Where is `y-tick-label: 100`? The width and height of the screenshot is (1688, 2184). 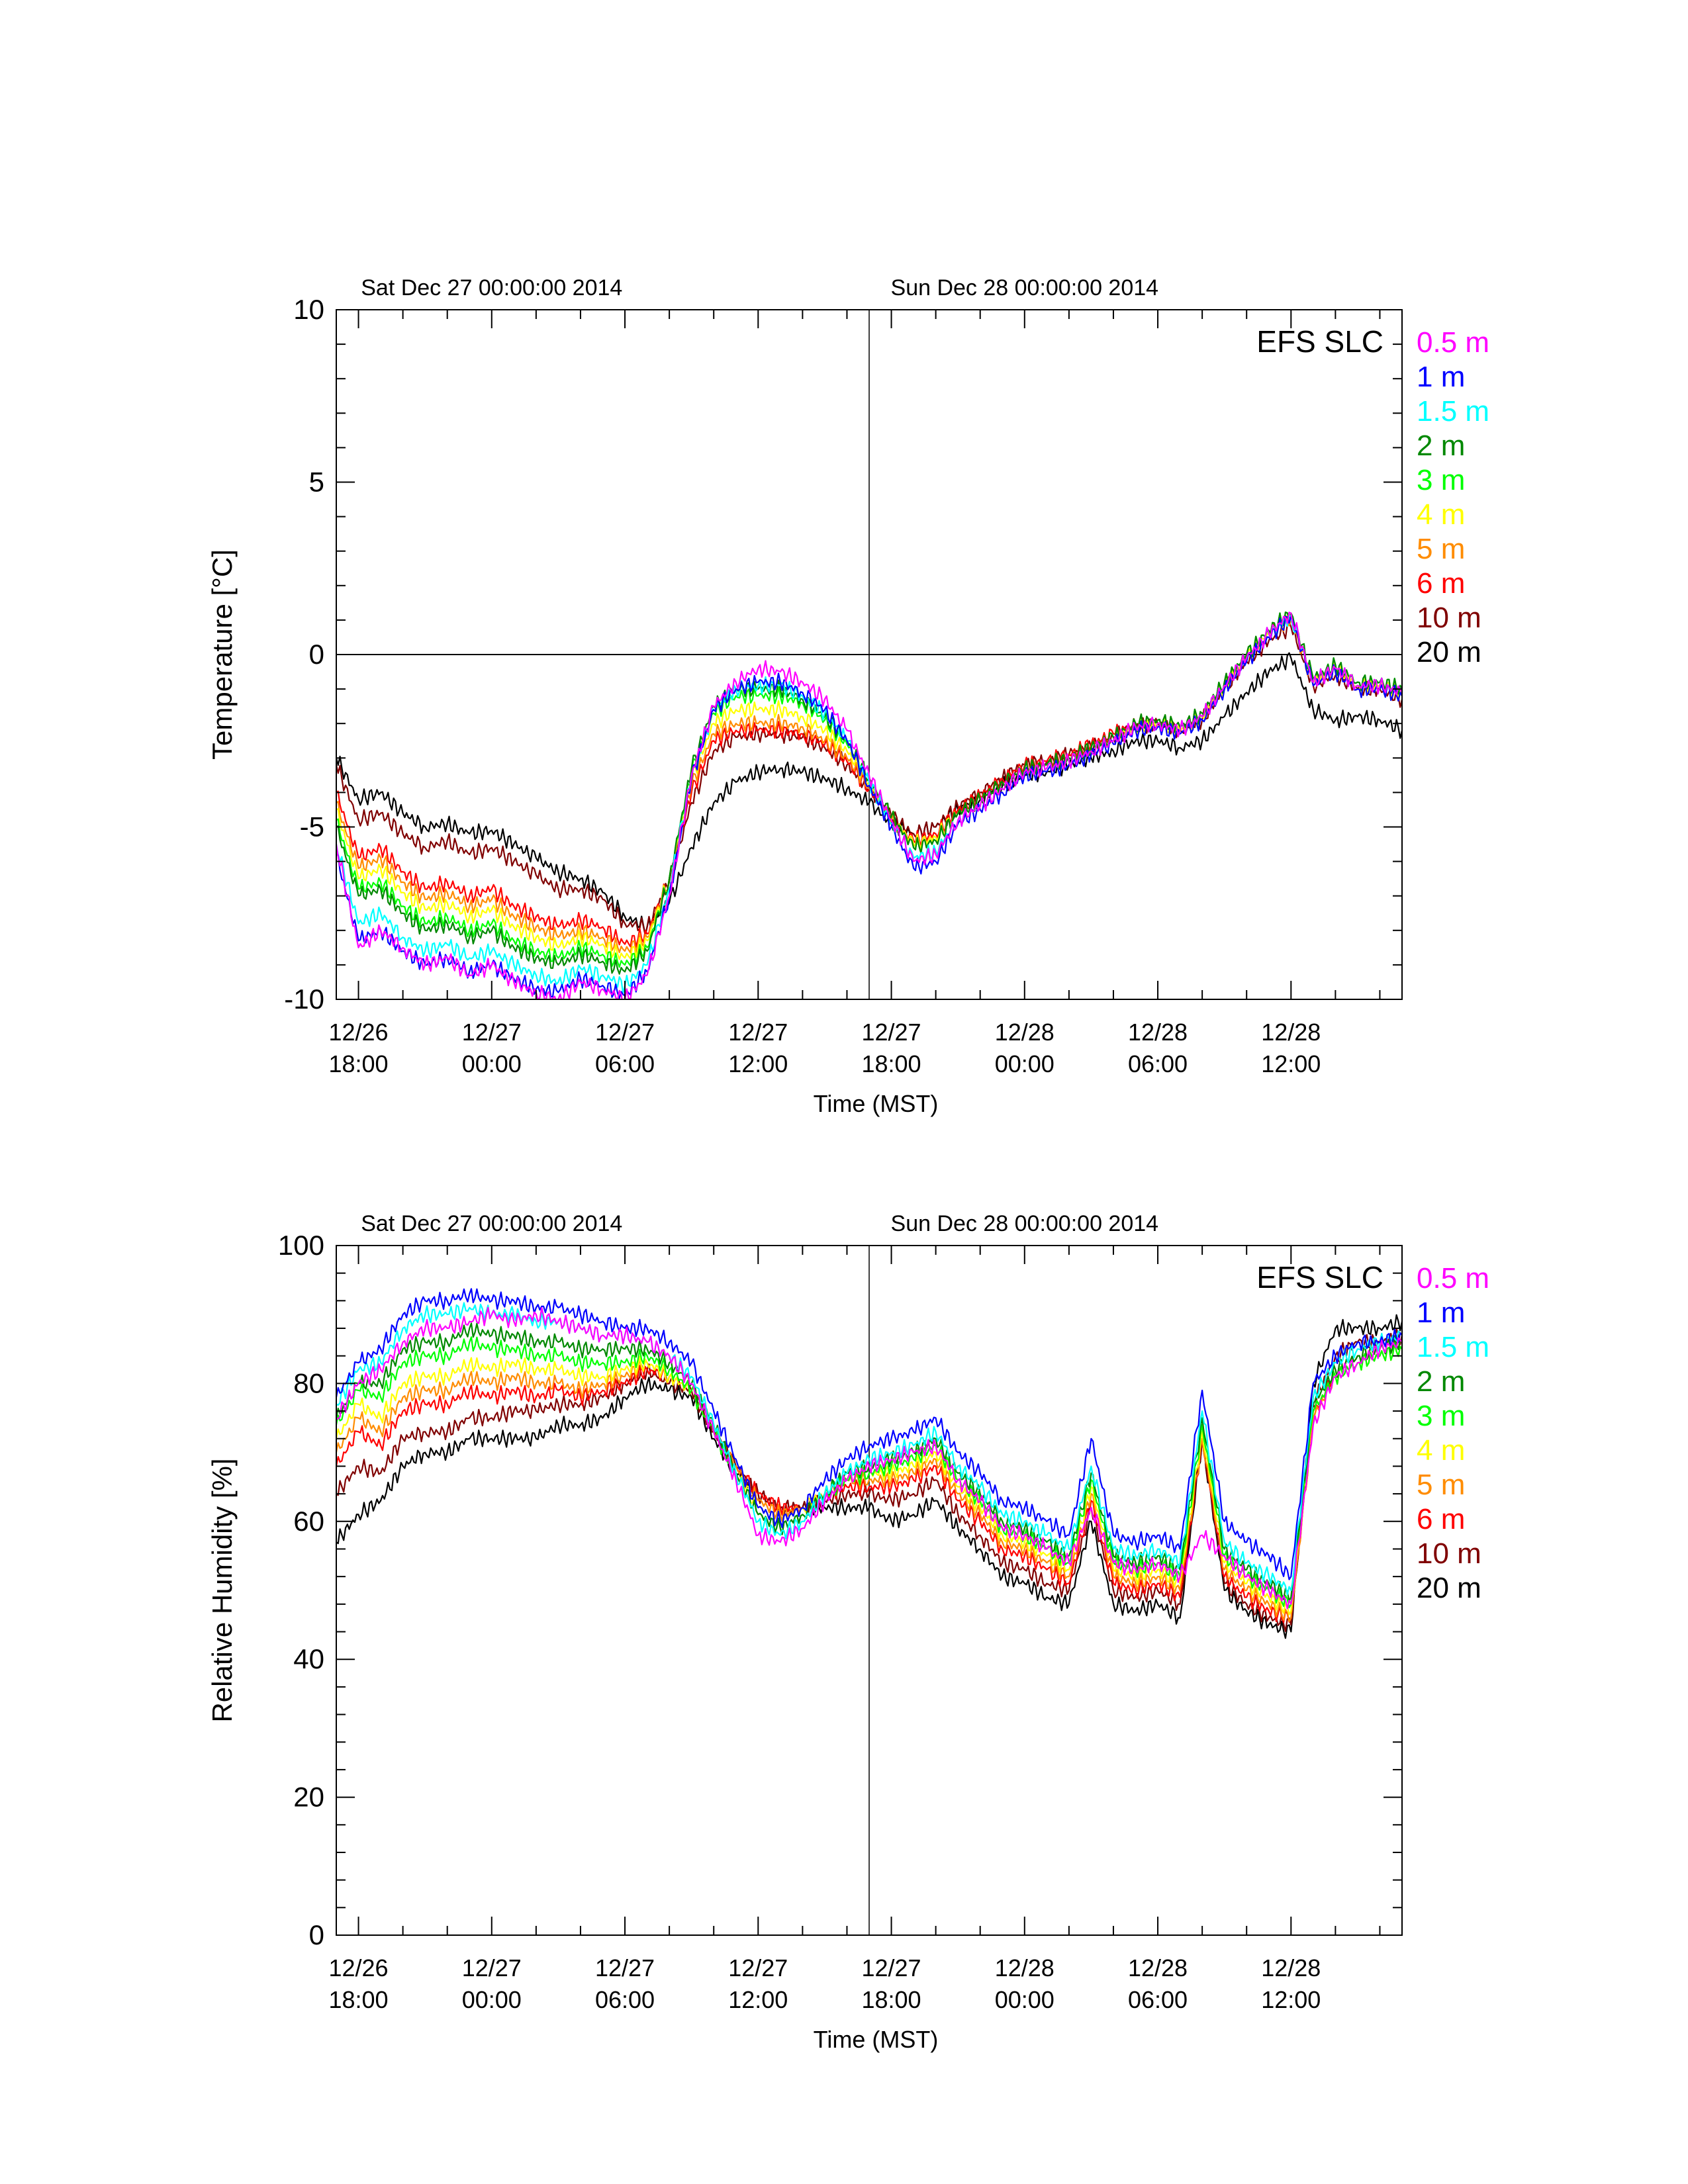 y-tick-label: 100 is located at coordinates (301, 1245).